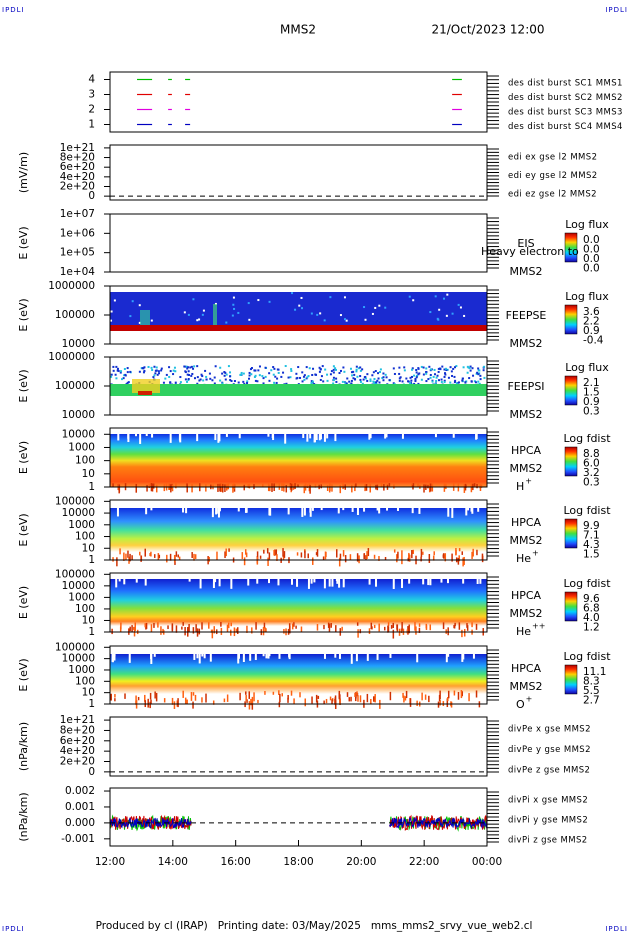  Describe the element at coordinates (85, 681) in the screenshot. I see `y-tick-label: 100` at that location.